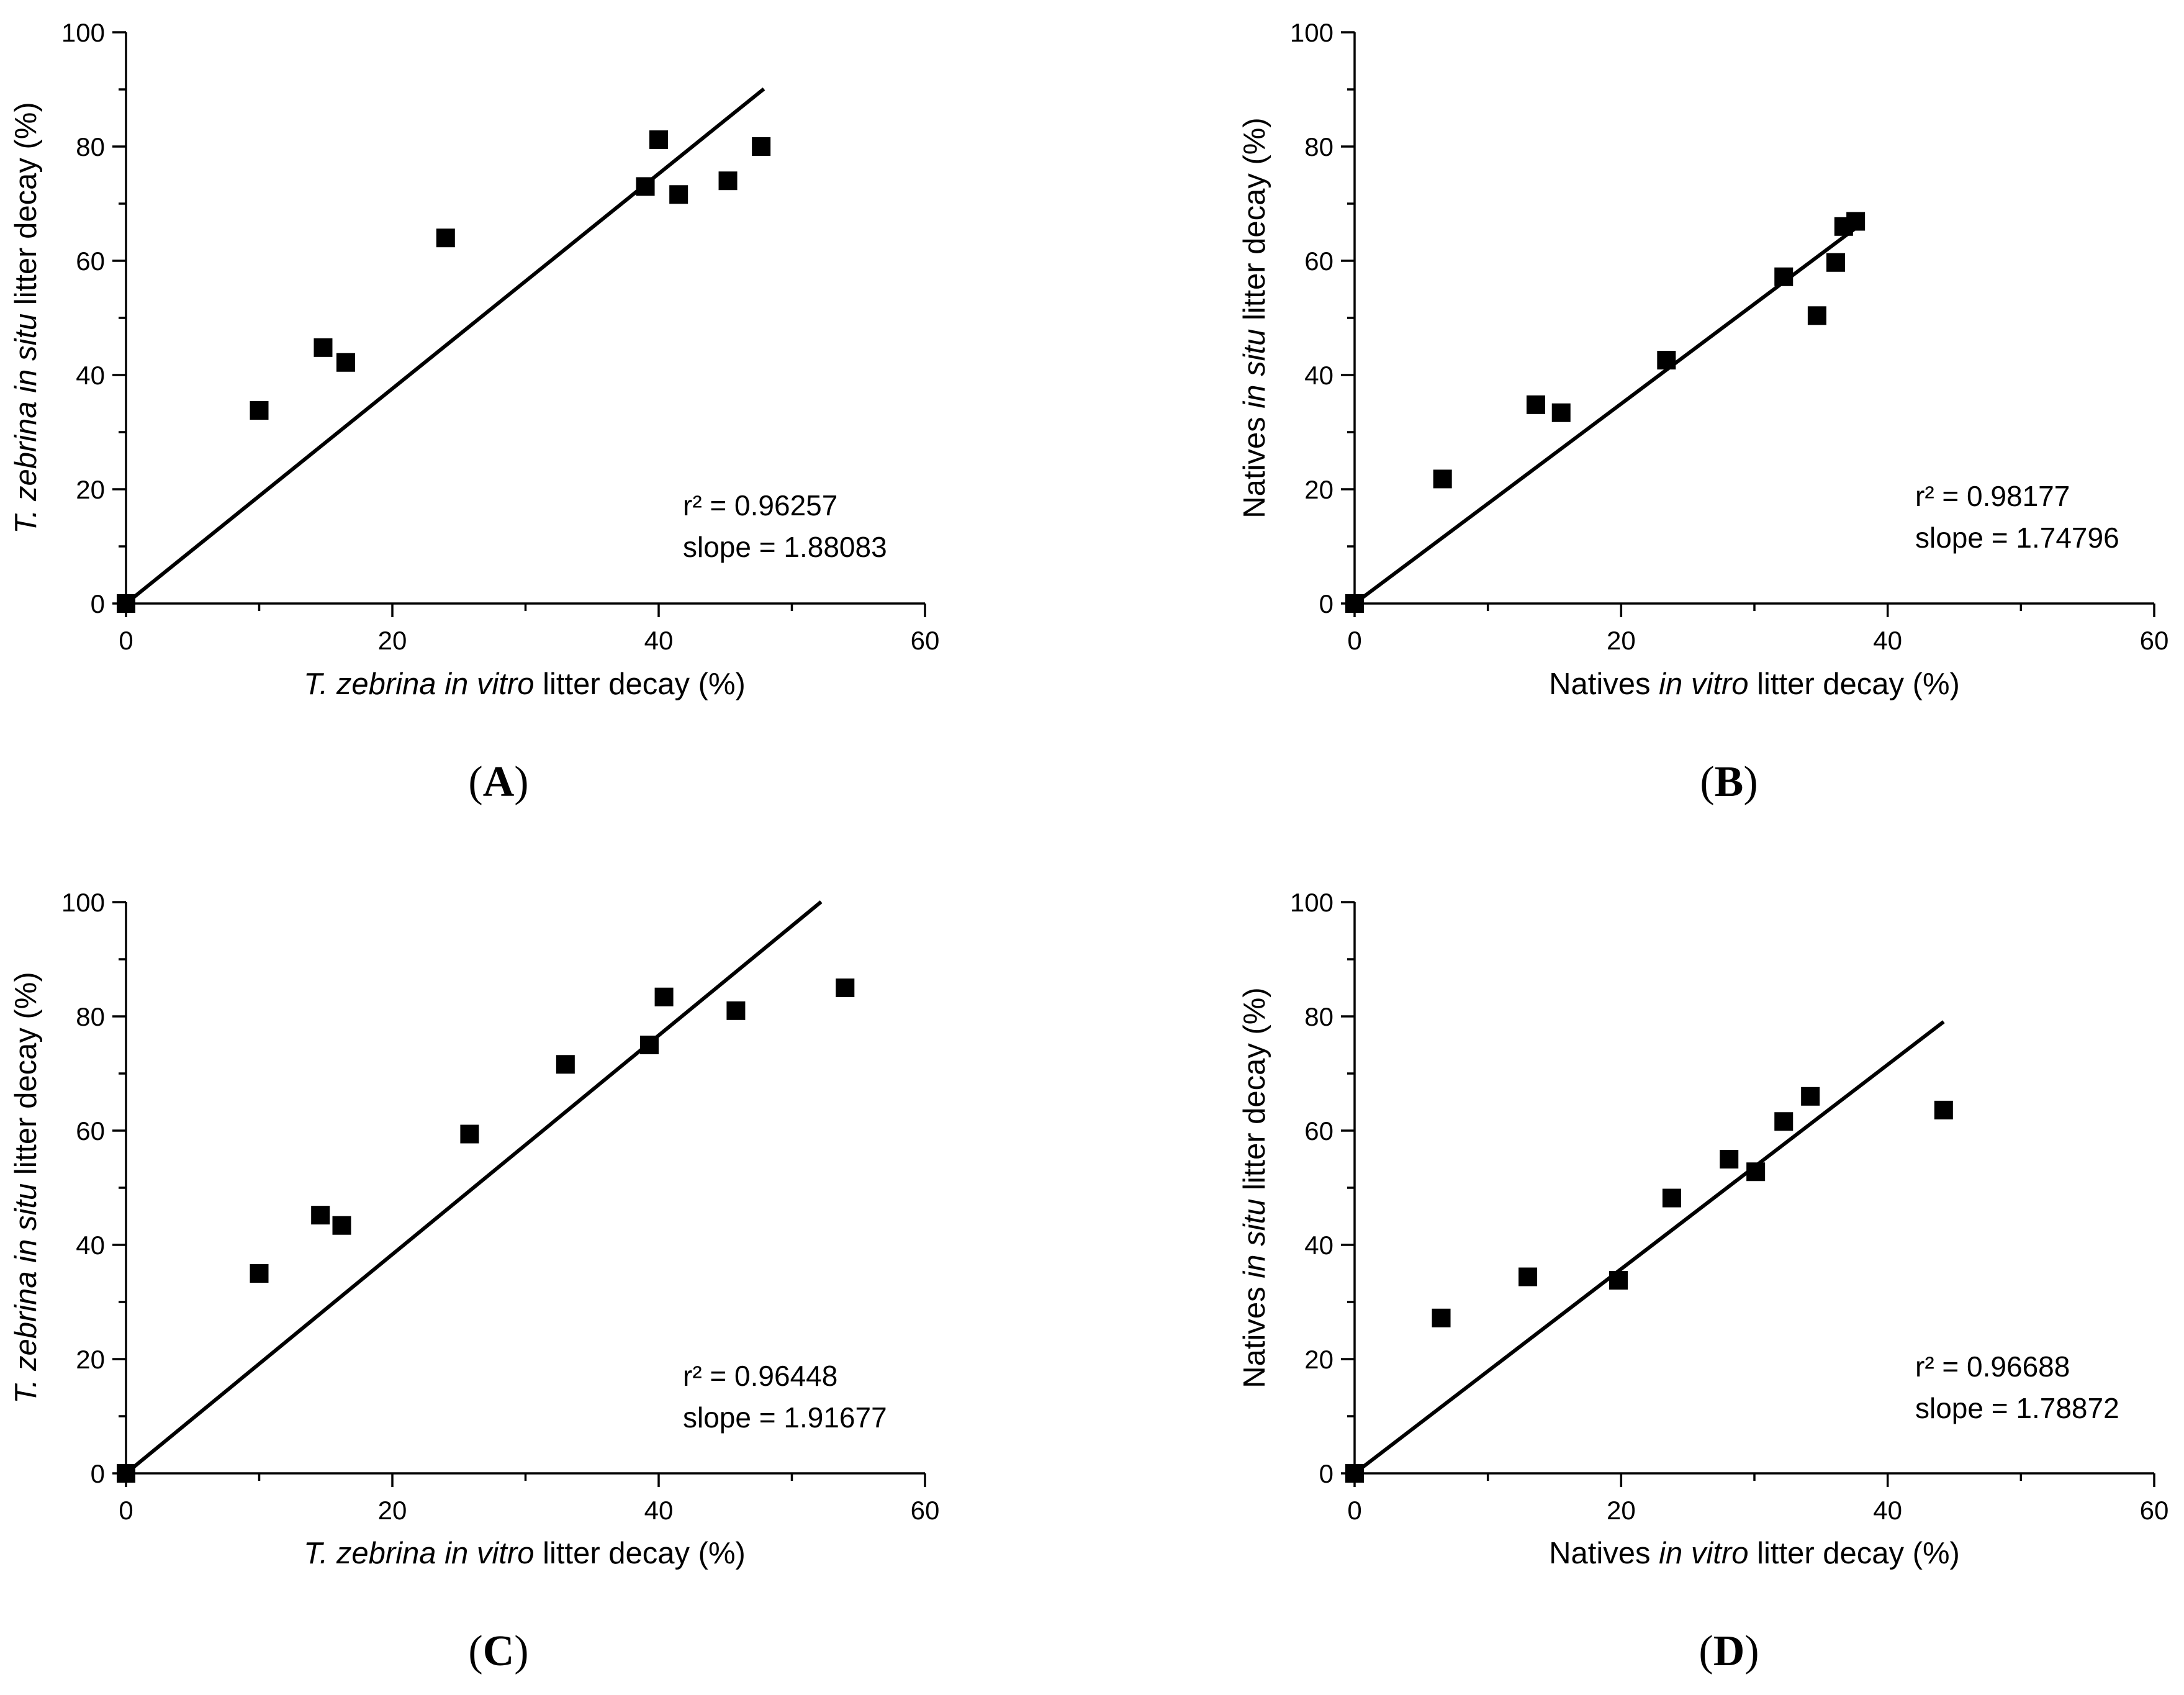 This screenshot has height=1695, width=2184. Describe the element at coordinates (498, 782) in the screenshot. I see `panel-label: (A)` at that location.